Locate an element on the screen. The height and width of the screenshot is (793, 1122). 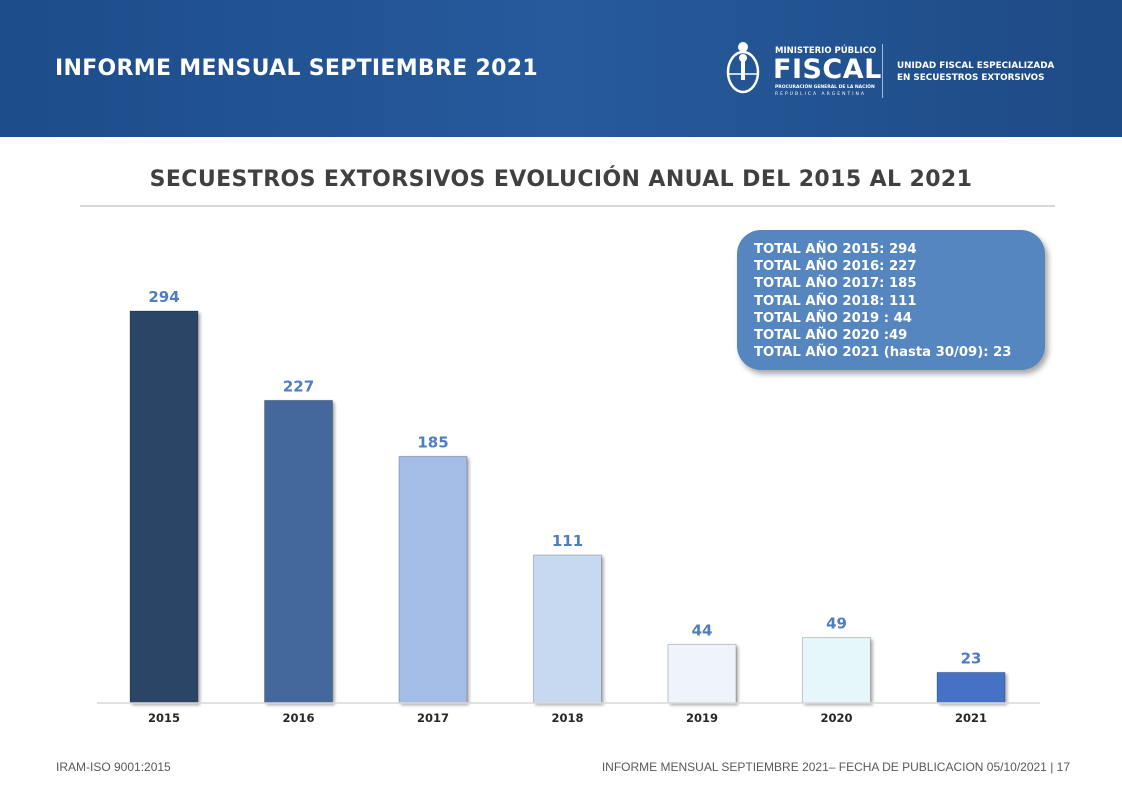
unit-line-2: EN SECUESTROS EXTORSIVOS is located at coordinates (971, 78).